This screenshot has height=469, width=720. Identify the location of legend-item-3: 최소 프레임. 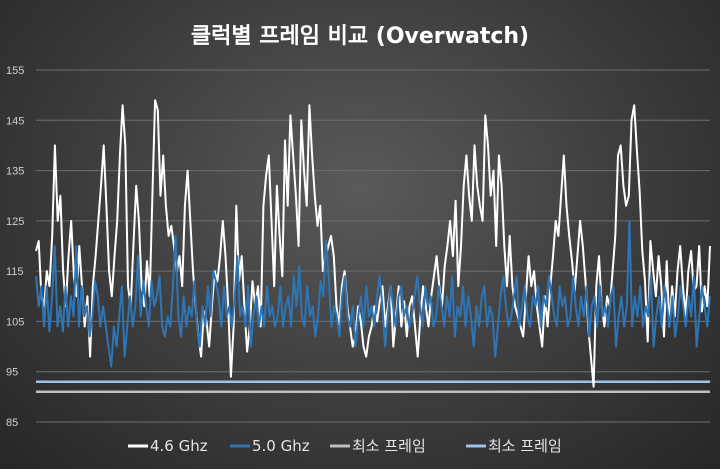
(514, 446).